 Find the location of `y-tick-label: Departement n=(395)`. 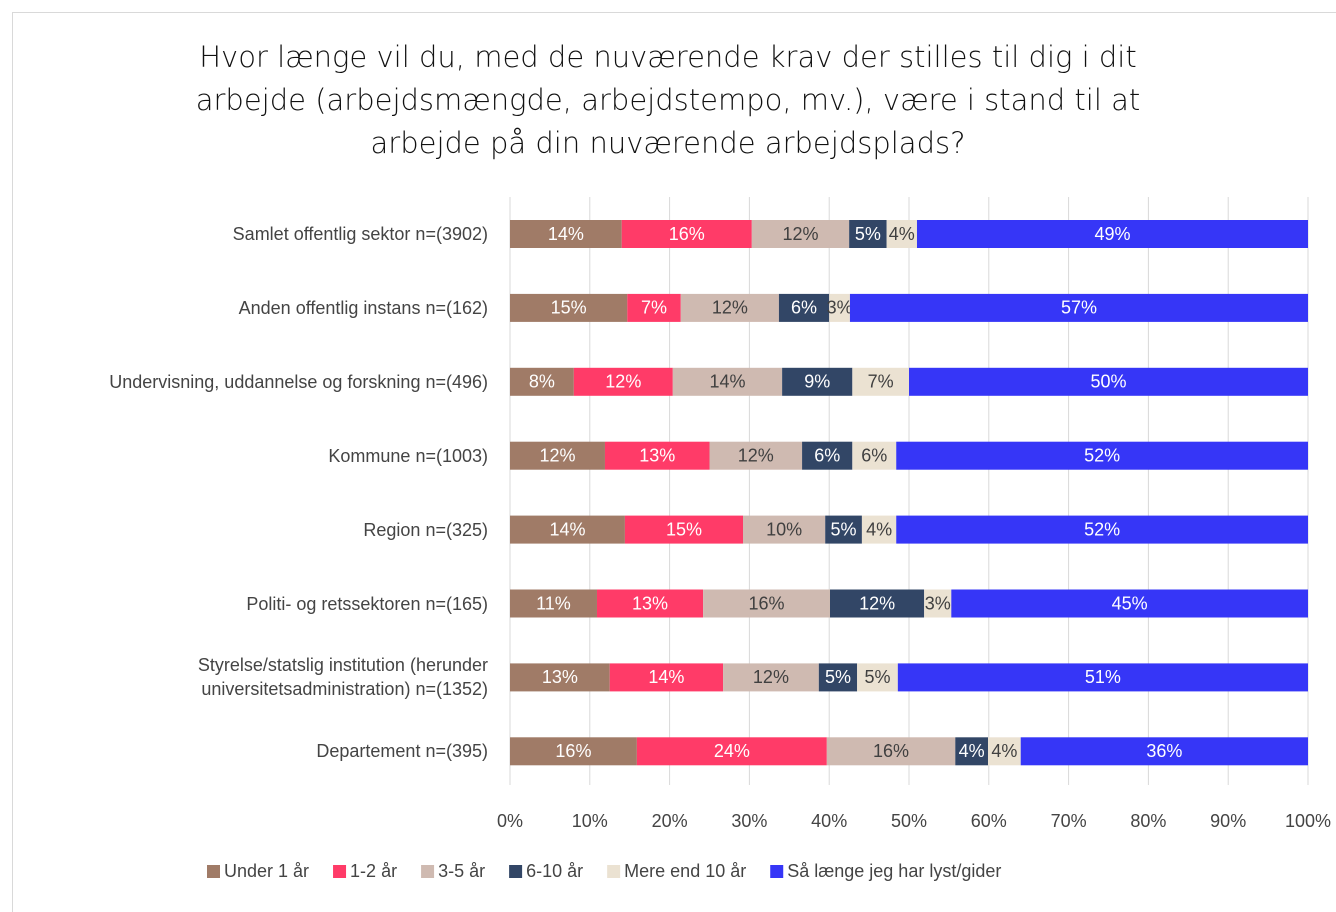

y-tick-label: Departement n=(395) is located at coordinates (402, 751).